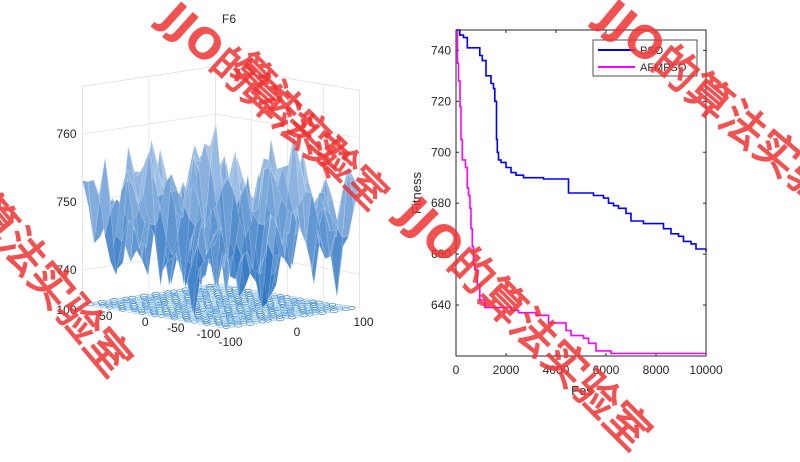 This screenshot has width=800, height=462. Describe the element at coordinates (441, 101) in the screenshot. I see `y-tick-label: 720` at that location.